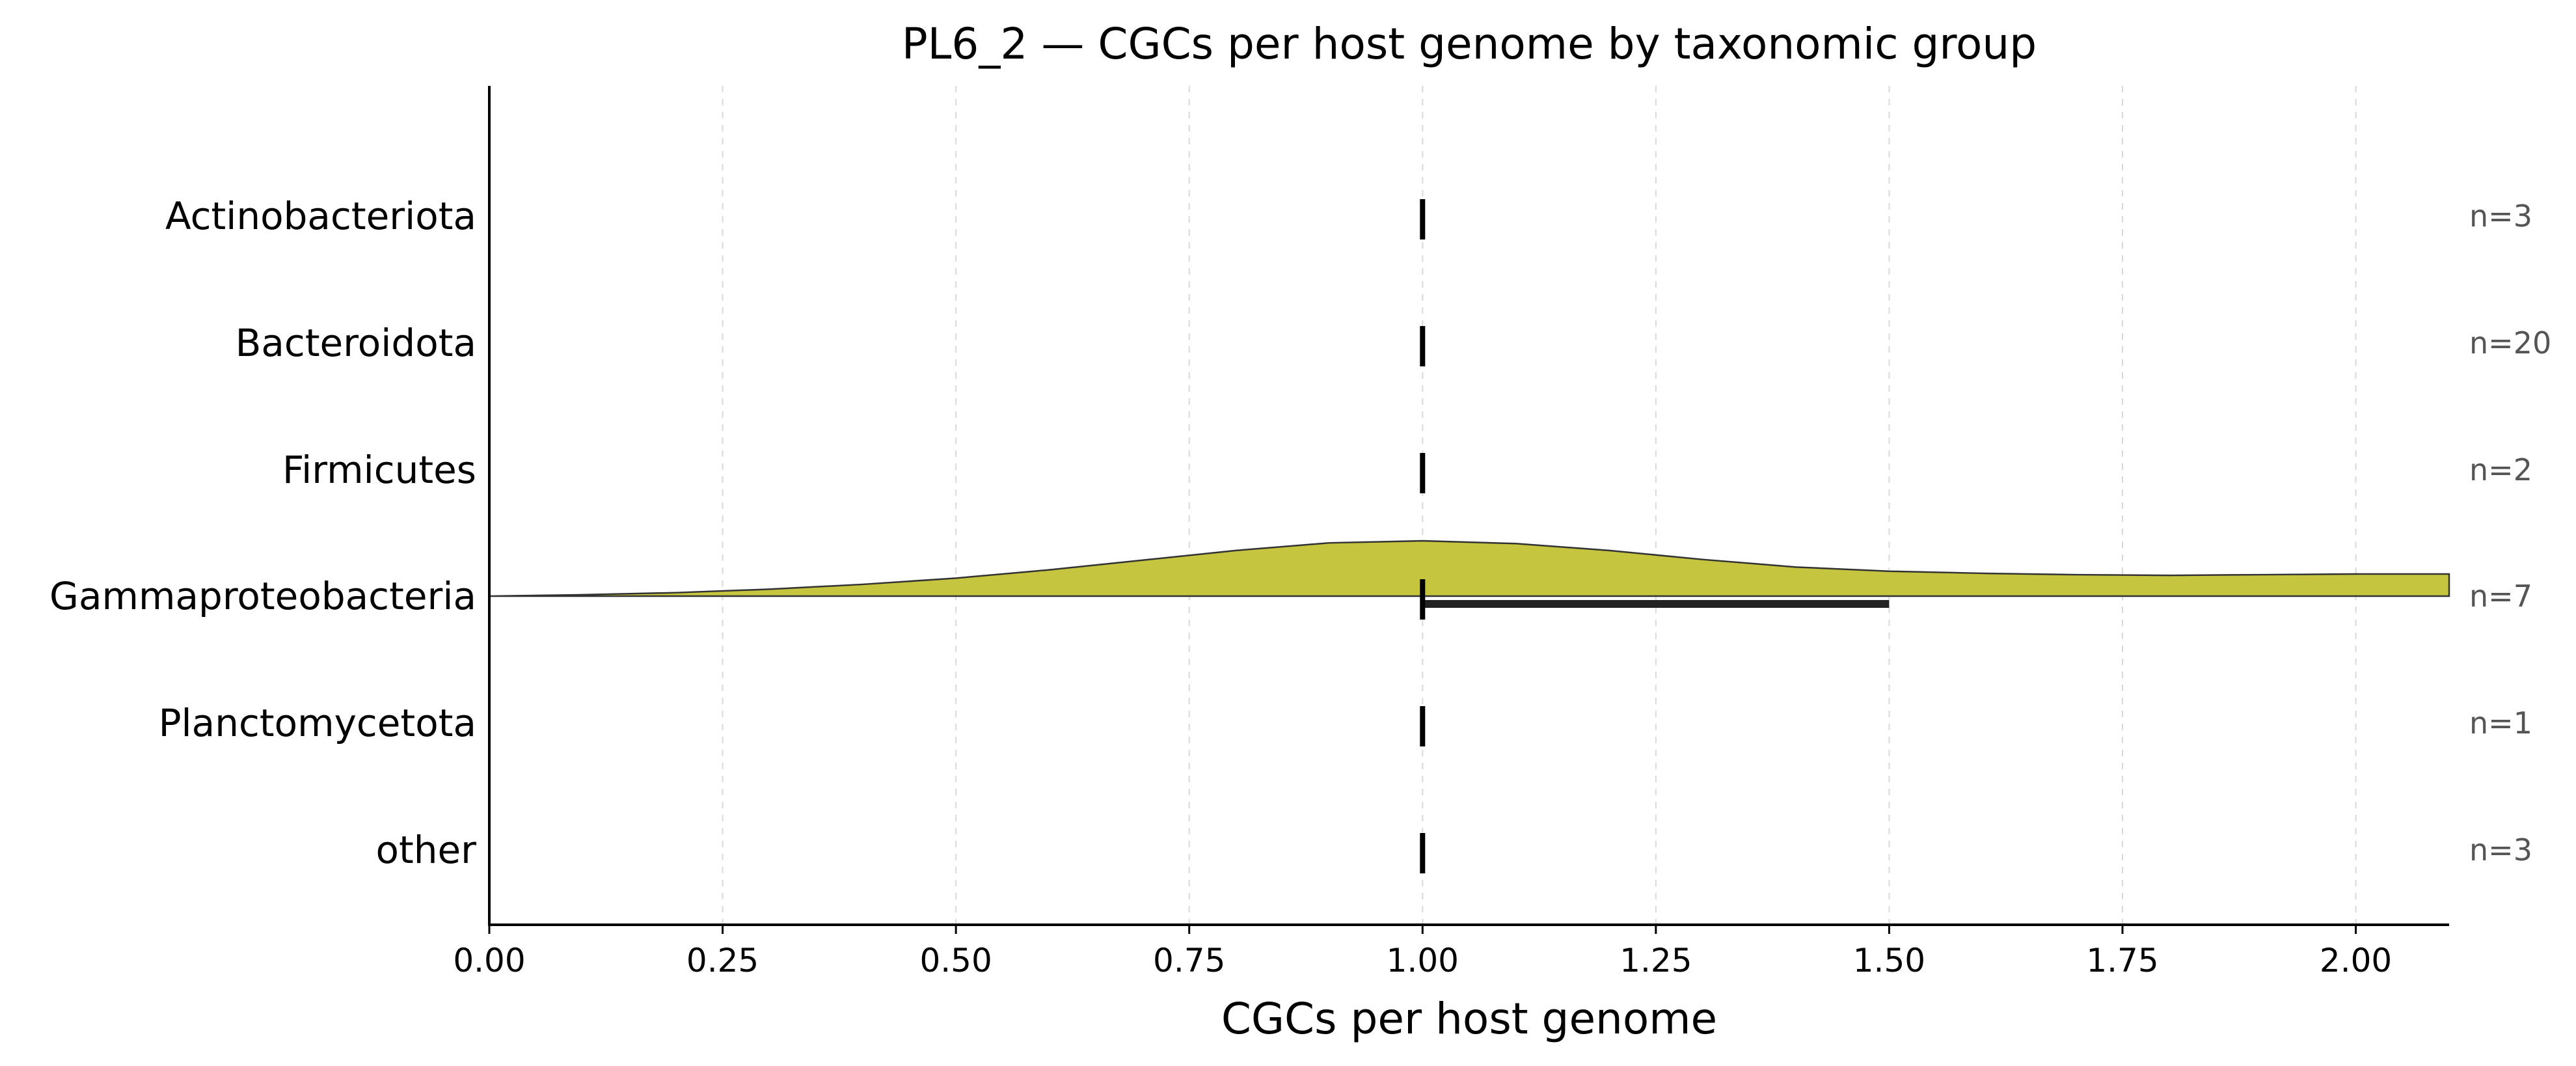  I want to click on x-tick-label: 1.25, so click(1656, 961).